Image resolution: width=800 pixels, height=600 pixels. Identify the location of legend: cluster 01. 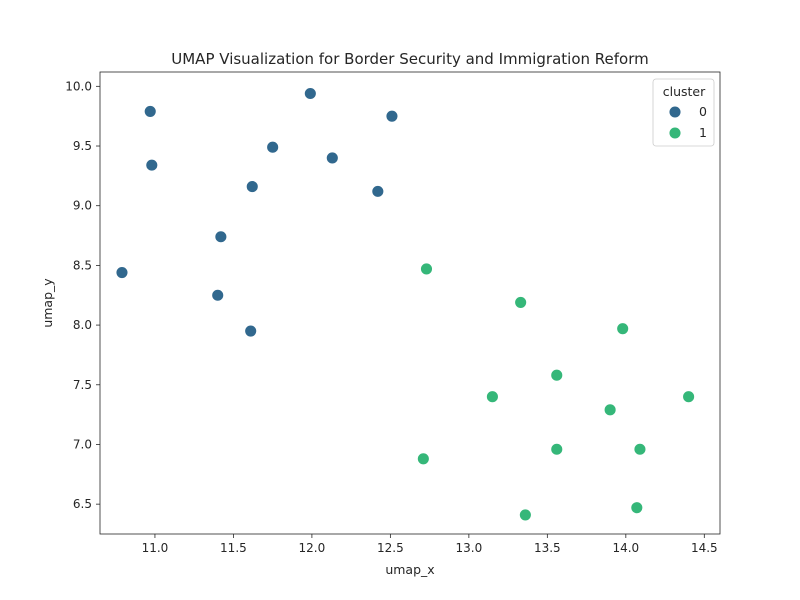
(683, 112).